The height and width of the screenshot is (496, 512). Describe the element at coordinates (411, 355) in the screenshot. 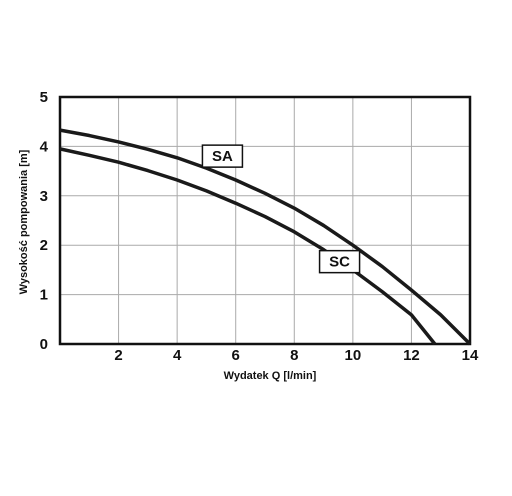

I see `x-tick-label: 12` at that location.